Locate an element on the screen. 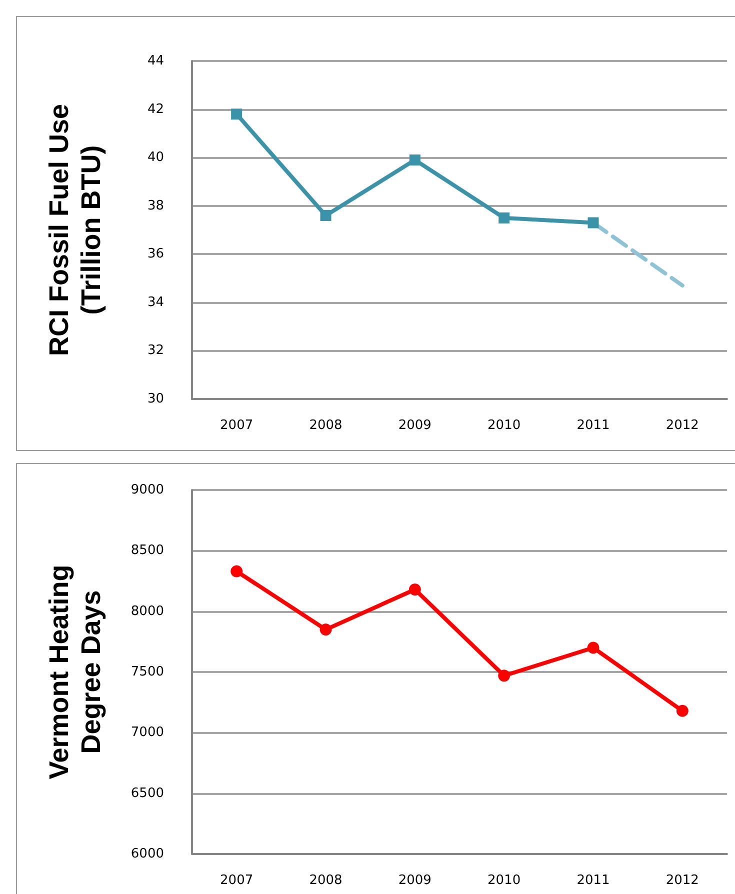 The height and width of the screenshot is (894, 735). y-tick-label: 34 is located at coordinates (155, 302).